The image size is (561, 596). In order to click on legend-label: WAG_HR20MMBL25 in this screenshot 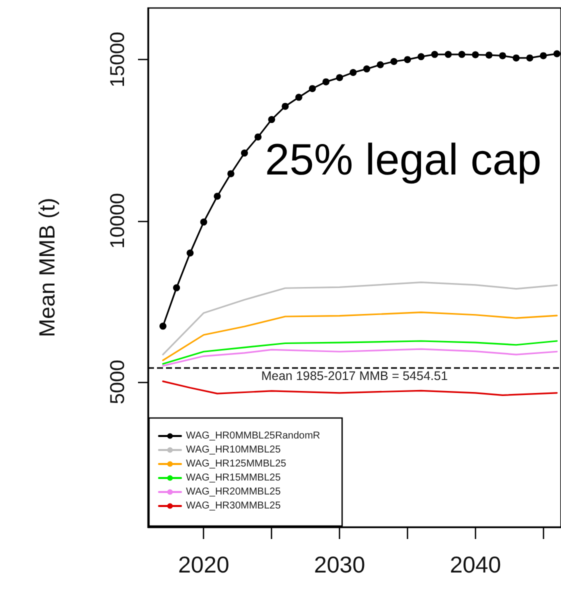, I will do `click(234, 492)`.